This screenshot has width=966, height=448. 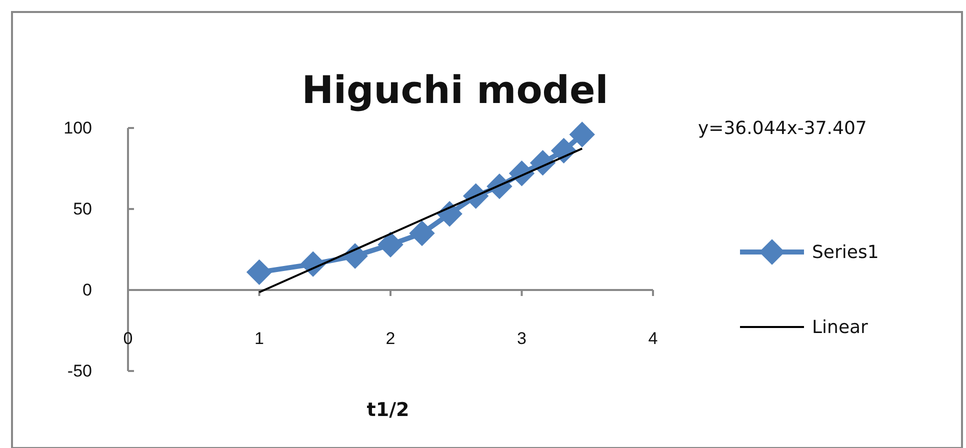 I want to click on y-tick-label: -50, so click(x=79, y=370).